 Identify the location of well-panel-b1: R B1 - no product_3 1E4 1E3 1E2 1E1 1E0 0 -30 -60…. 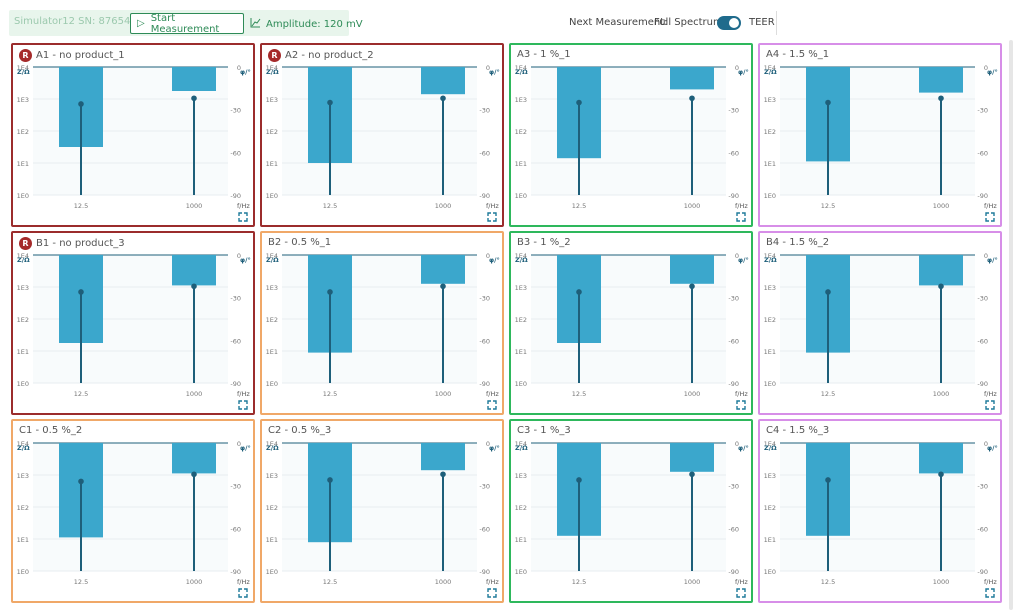
(133, 323).